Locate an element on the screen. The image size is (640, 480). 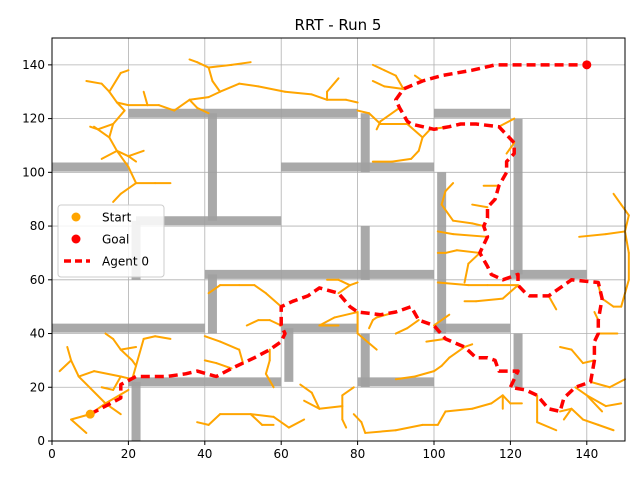
chart-title: RRT - Run 5 is located at coordinates (338, 25).